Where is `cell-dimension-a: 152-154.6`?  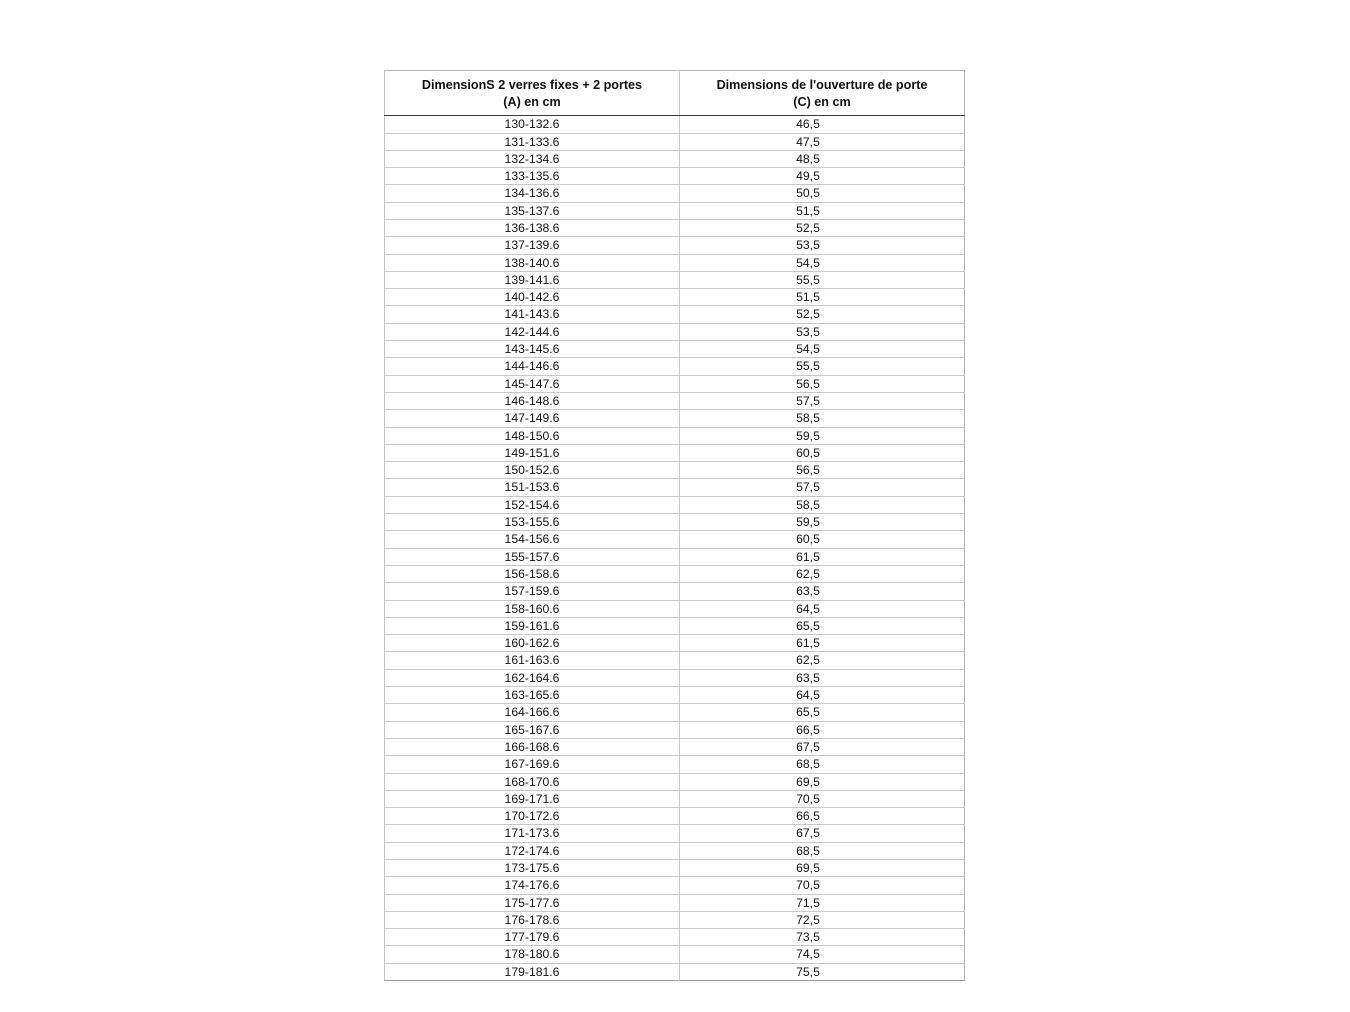
cell-dimension-a: 152-154.6 is located at coordinates (532, 505).